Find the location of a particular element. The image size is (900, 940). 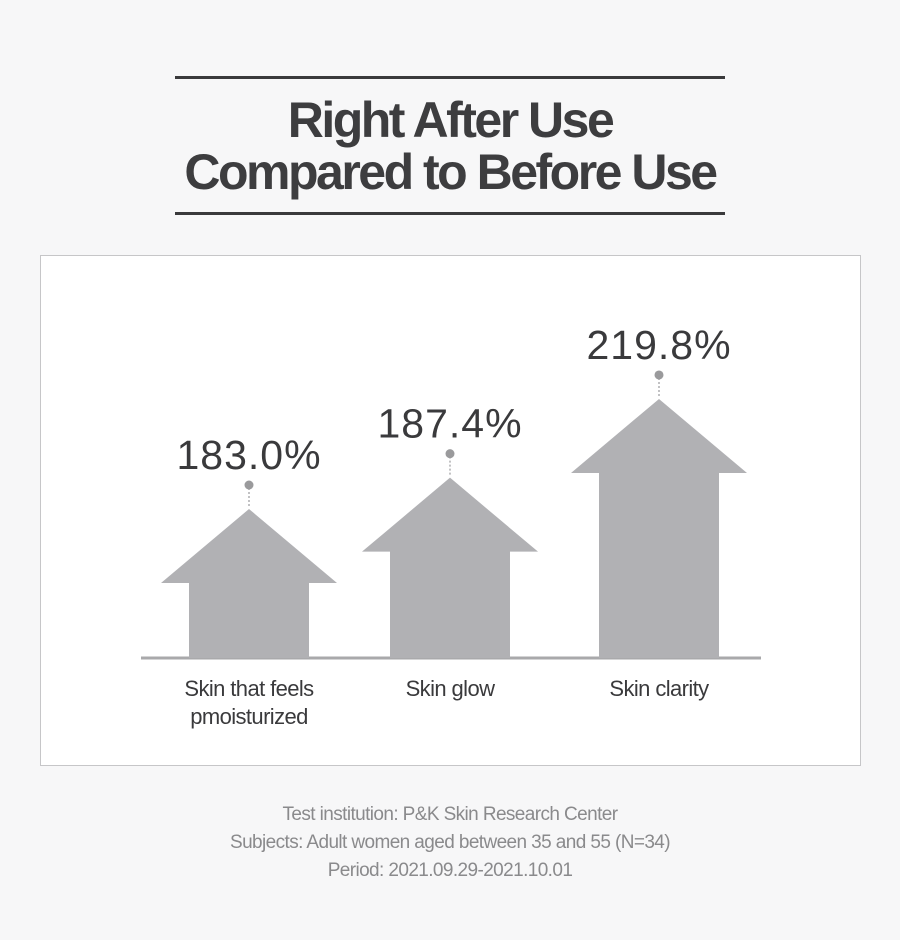

title-block: Right After Use Compared to Before Use is located at coordinates (450, 145).